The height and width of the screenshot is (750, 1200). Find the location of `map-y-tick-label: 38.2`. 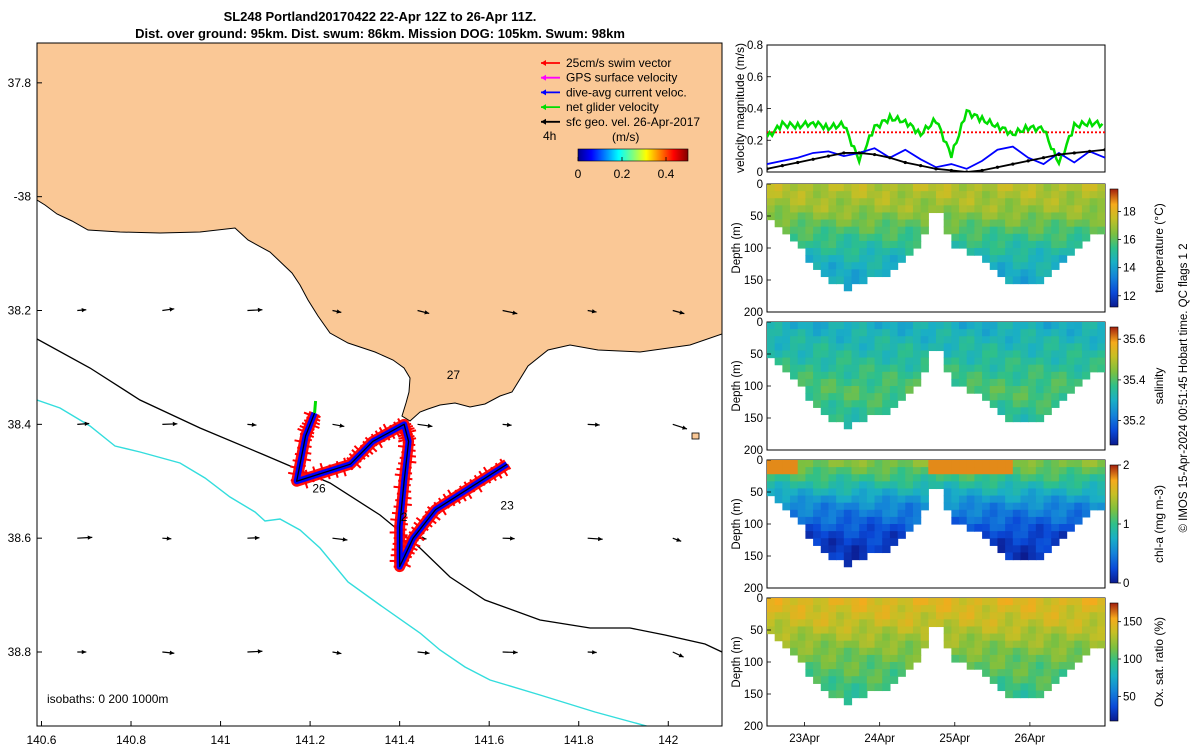

map-y-tick-label: 38.2 is located at coordinates (20, 311).